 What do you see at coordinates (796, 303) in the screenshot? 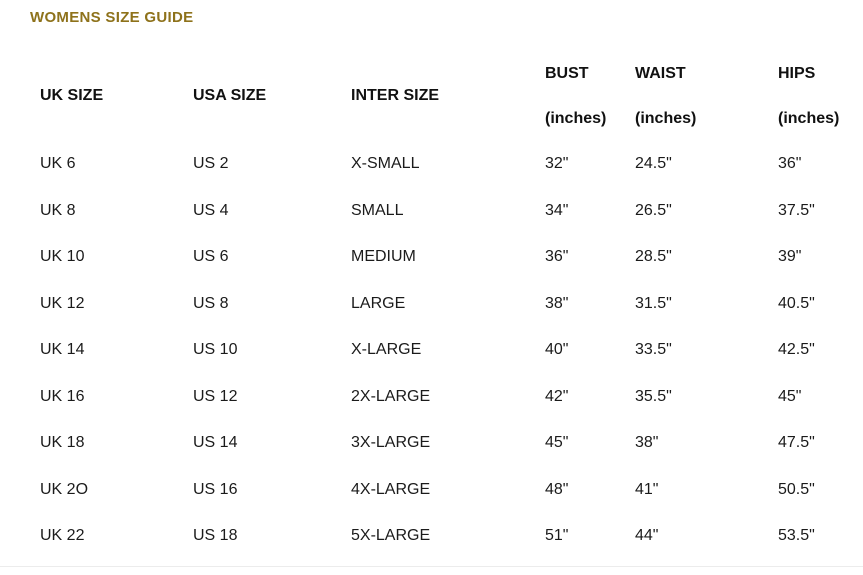
I see `table-cell: 40.5"` at bounding box center [796, 303].